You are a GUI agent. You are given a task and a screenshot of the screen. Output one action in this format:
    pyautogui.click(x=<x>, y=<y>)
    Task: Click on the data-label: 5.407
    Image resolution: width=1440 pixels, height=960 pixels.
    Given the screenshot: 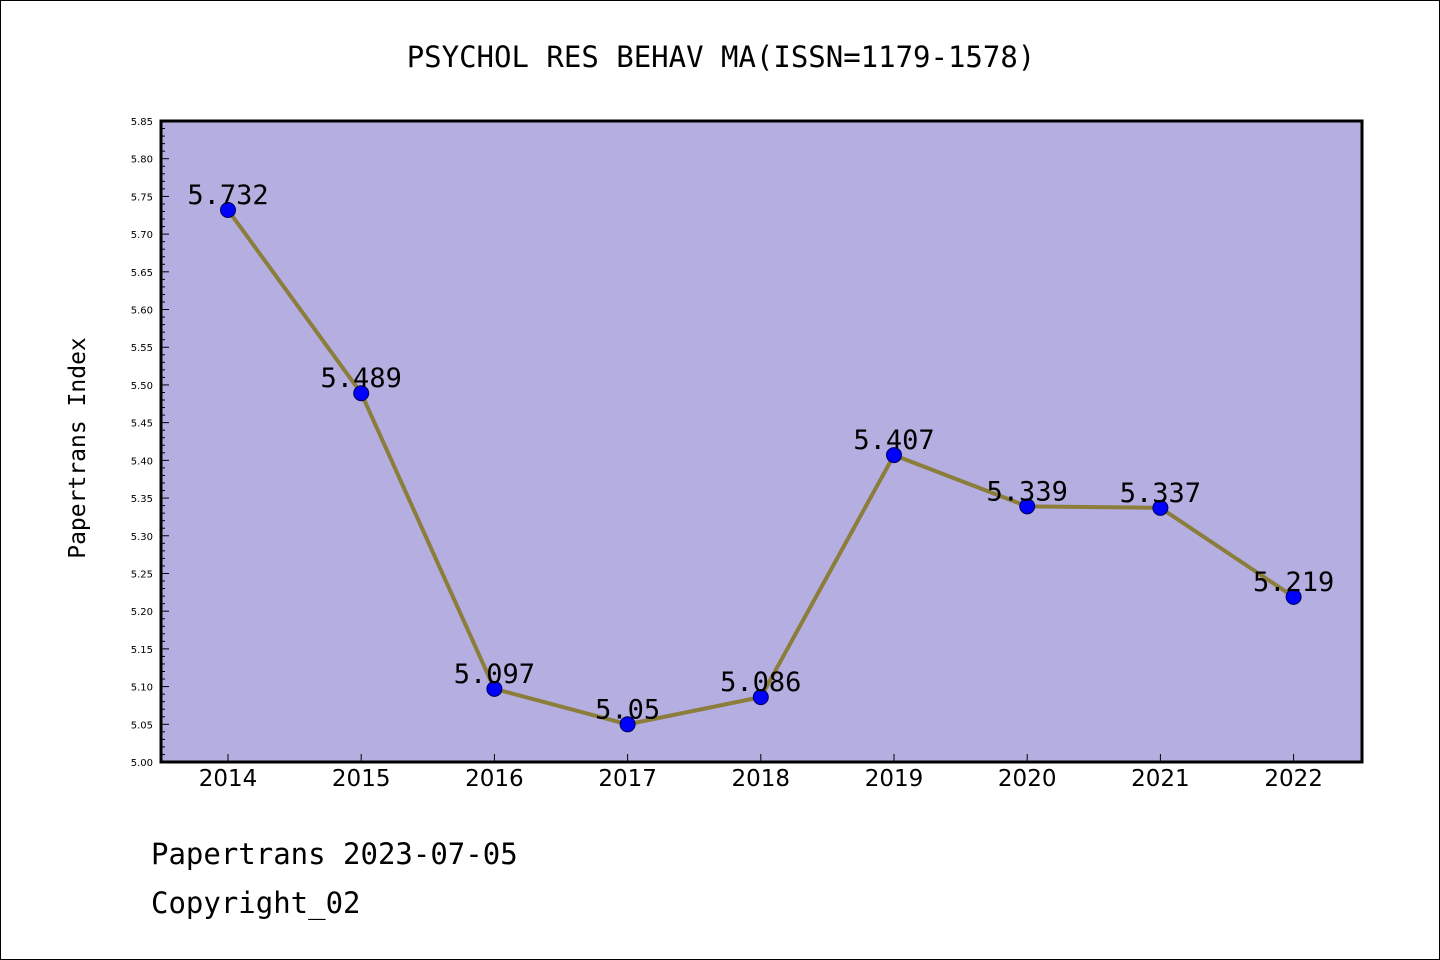 What is the action you would take?
    pyautogui.click(x=893, y=440)
    